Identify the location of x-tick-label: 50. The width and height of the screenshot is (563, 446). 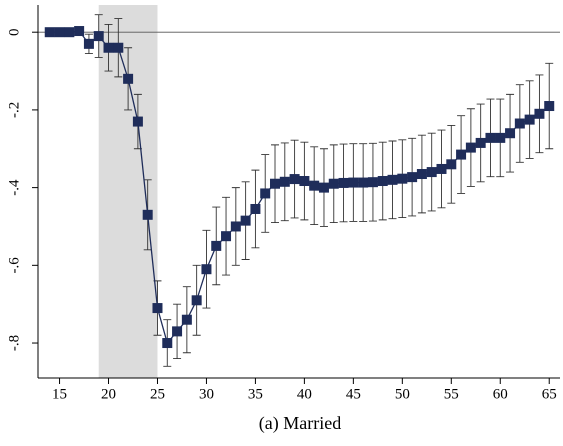
(402, 394).